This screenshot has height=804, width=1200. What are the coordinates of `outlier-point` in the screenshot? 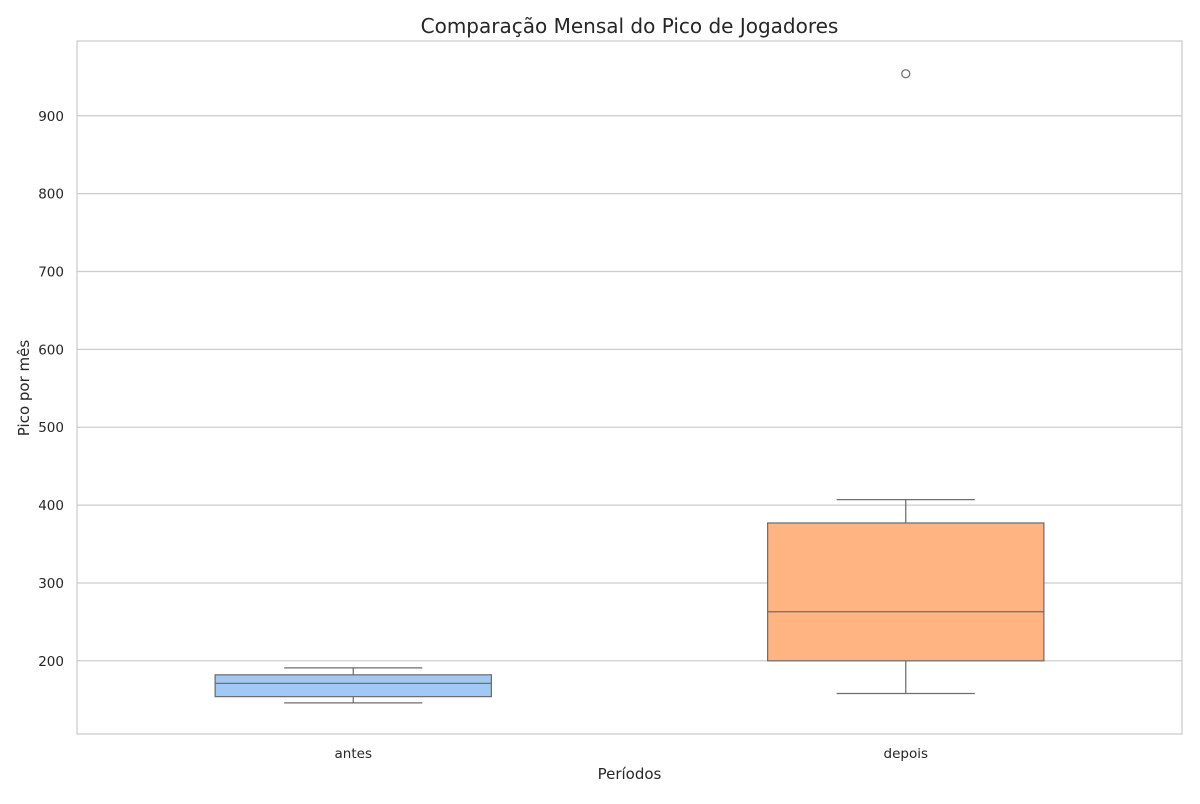 It's located at (906, 74).